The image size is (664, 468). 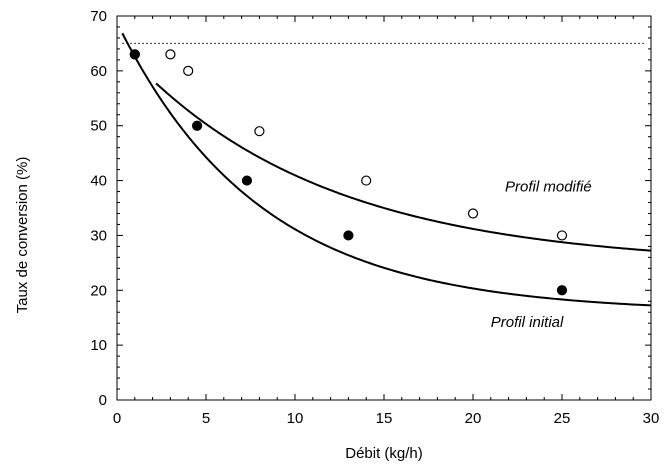 I want to click on x-tick-label: 5, so click(x=206, y=418).